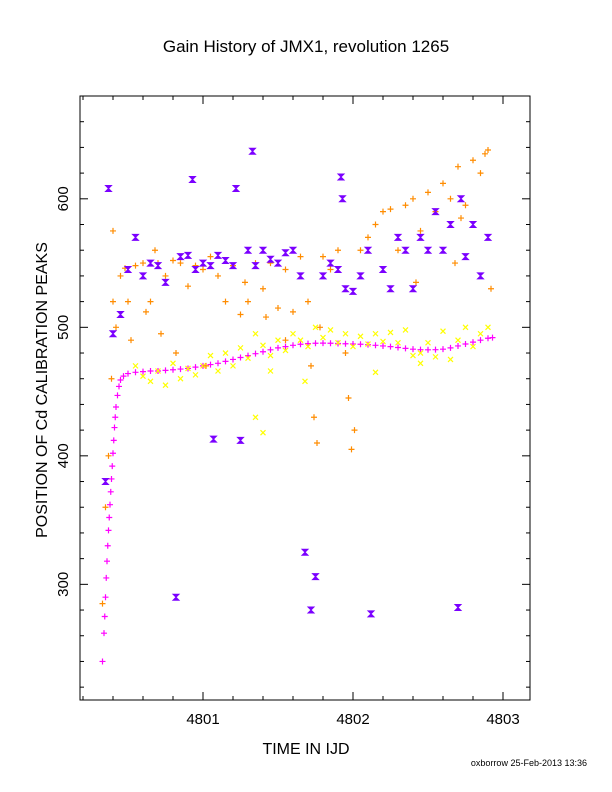 The width and height of the screenshot is (612, 792). What do you see at coordinates (63, 327) in the screenshot?
I see `y-tick-label: 500` at bounding box center [63, 327].